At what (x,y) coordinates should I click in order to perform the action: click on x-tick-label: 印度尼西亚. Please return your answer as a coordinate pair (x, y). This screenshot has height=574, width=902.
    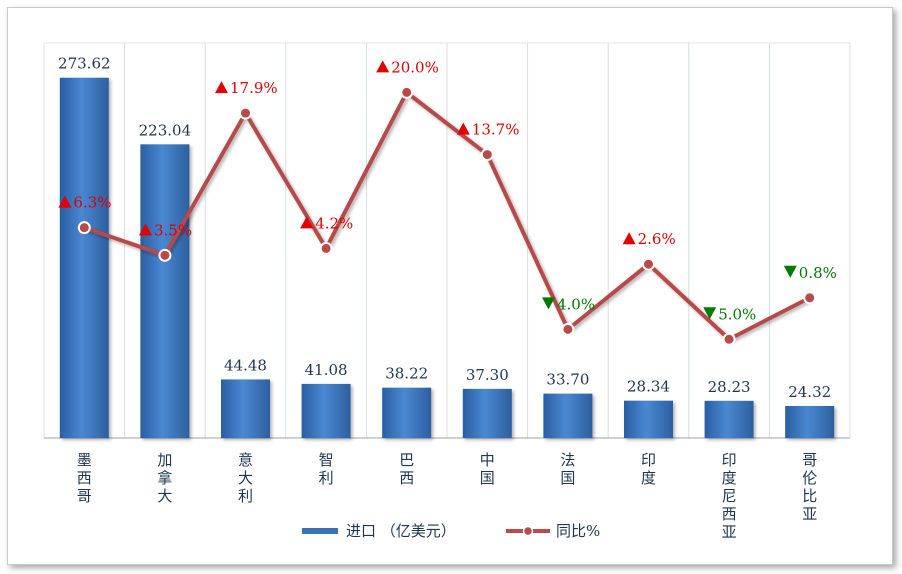
    Looking at the image, I should click on (729, 496).